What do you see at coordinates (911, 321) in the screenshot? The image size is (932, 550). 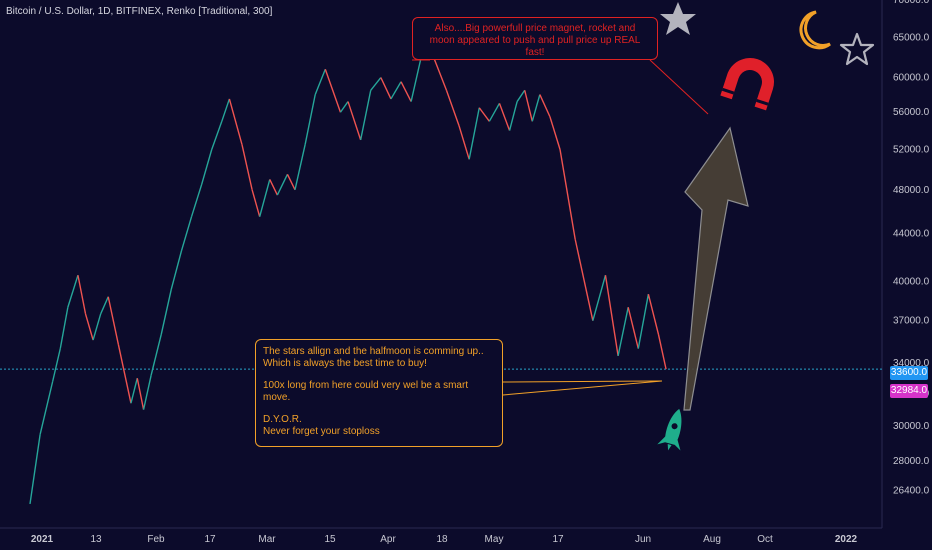 I see `y-tick-label: 37000.0` at bounding box center [911, 321].